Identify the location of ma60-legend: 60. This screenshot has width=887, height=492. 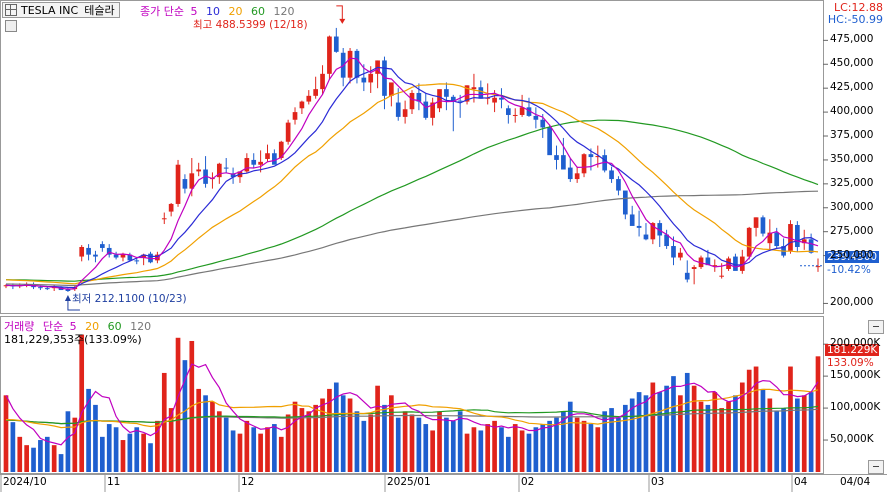
(257, 11).